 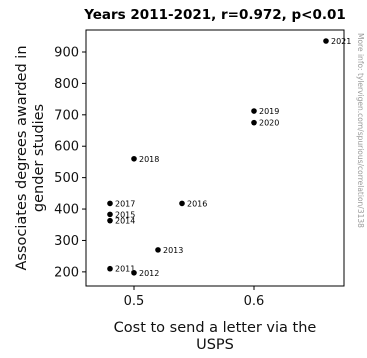 What do you see at coordinates (194, 297) in the screenshot?
I see `x-axis: 0.5 0.6` at bounding box center [194, 297].